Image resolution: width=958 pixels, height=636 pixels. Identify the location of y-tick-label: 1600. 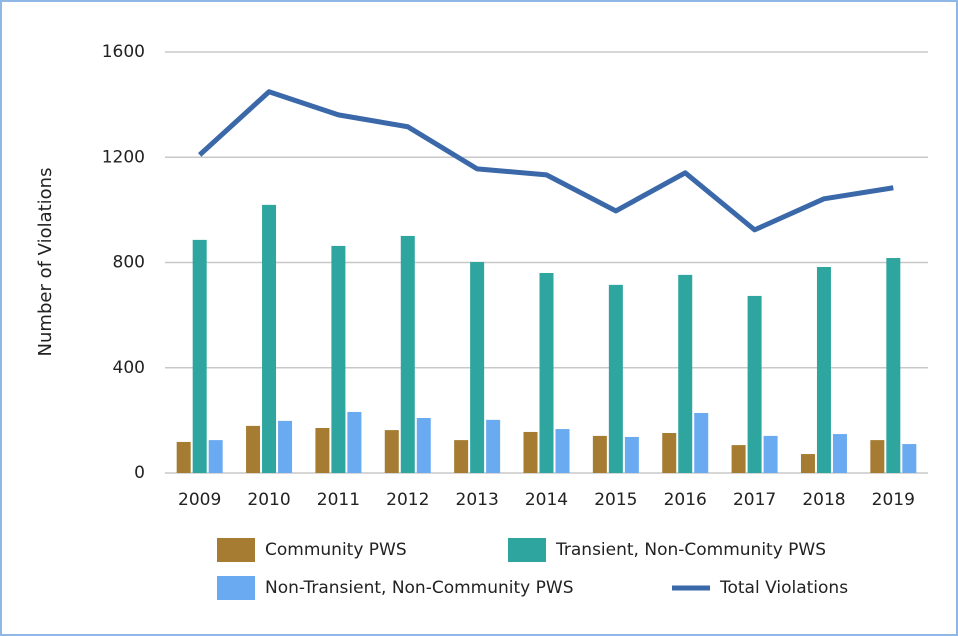
(123, 52).